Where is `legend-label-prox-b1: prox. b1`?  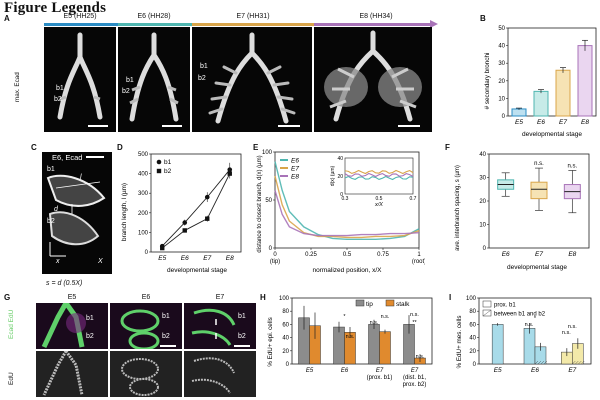 legend-label-prox-b1: prox. b1 is located at coordinates (505, 306).